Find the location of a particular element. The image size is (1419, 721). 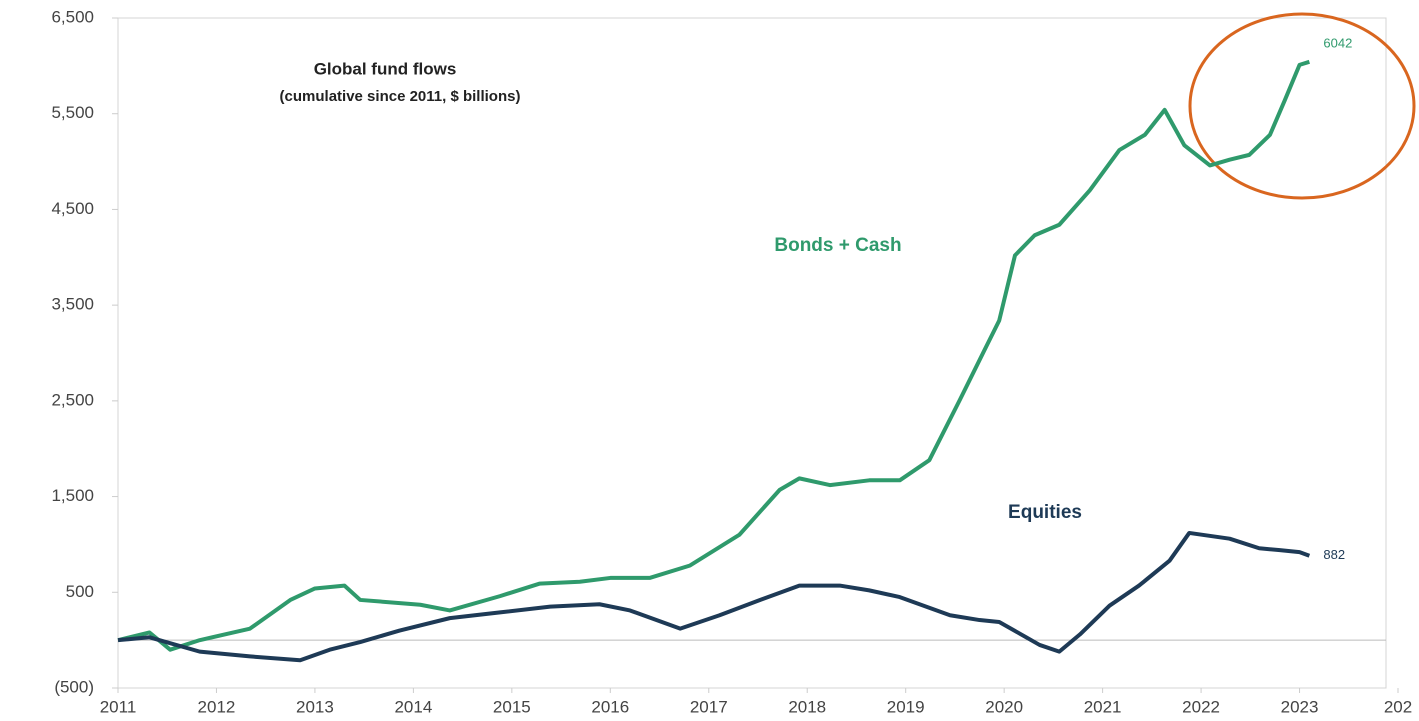

series-label: Bonds + Cash is located at coordinates (837, 245).